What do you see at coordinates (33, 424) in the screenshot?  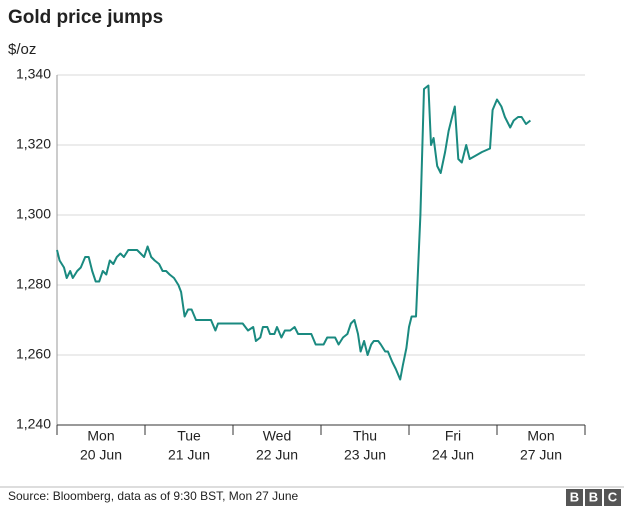 I see `y-tick-label: 1,240` at bounding box center [33, 424].